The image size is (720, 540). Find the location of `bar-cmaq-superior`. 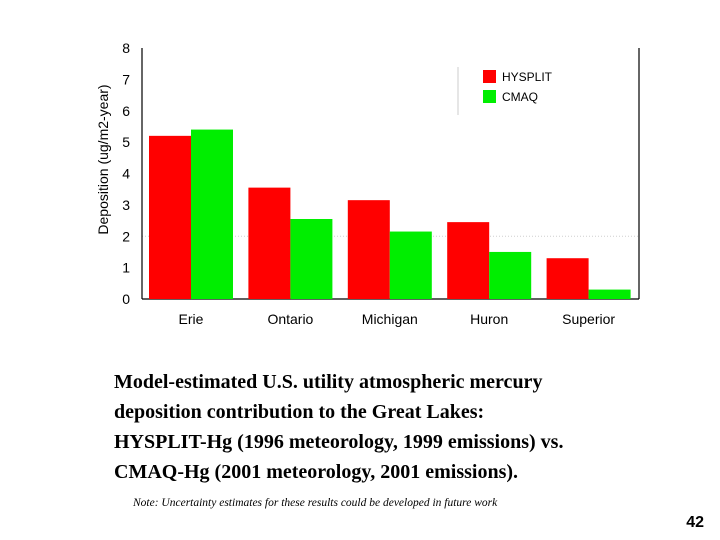

bar-cmaq-superior is located at coordinates (609, 294).